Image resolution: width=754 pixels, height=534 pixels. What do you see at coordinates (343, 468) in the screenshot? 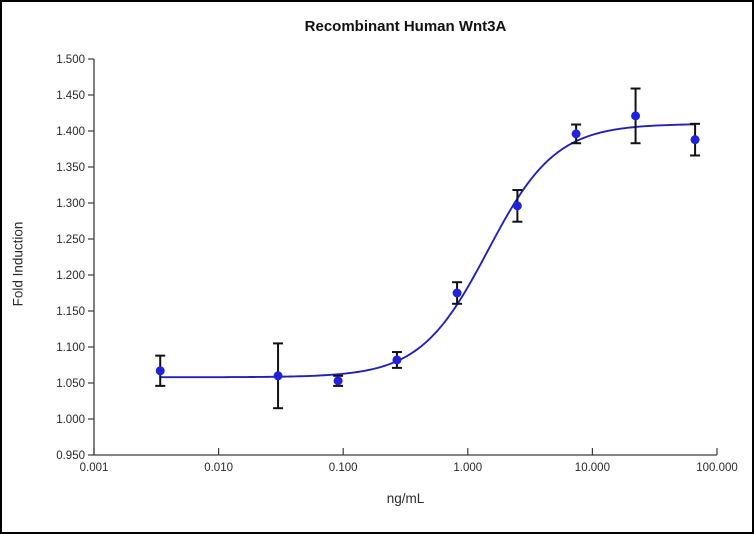
I see `x-tick-label: 0.100` at bounding box center [343, 468].